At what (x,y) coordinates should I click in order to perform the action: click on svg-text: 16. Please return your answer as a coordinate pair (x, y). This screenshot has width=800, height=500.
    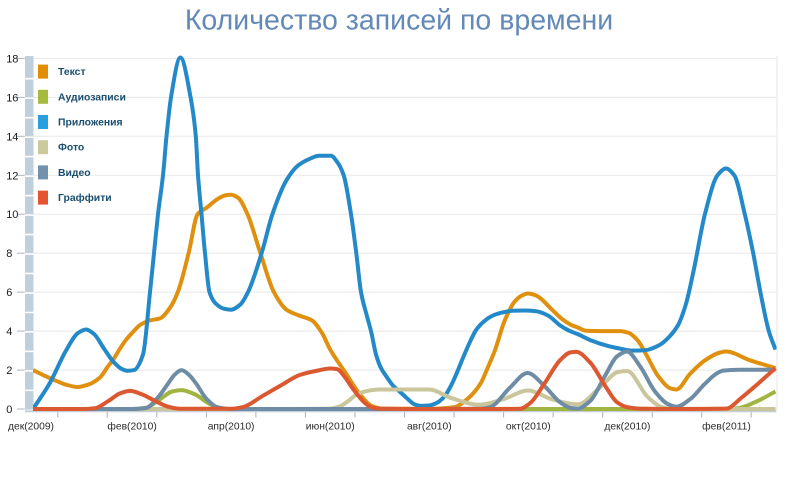
    Looking at the image, I should click on (12, 98).